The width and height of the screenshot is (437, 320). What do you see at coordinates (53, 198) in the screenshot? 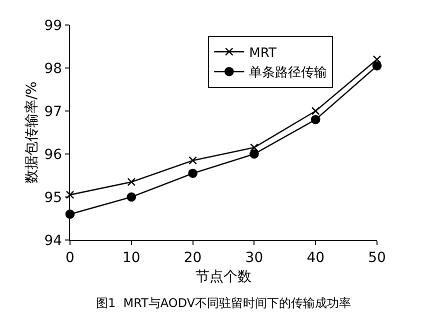
I see `y-tick-label: 95` at bounding box center [53, 198].